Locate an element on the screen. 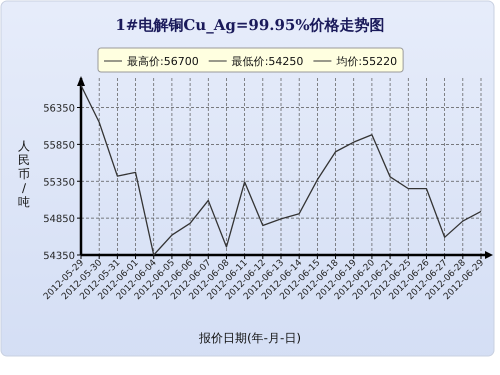 The width and height of the screenshot is (500, 375). x-axis-title: 报价日期(年-月-日) is located at coordinates (250, 338).